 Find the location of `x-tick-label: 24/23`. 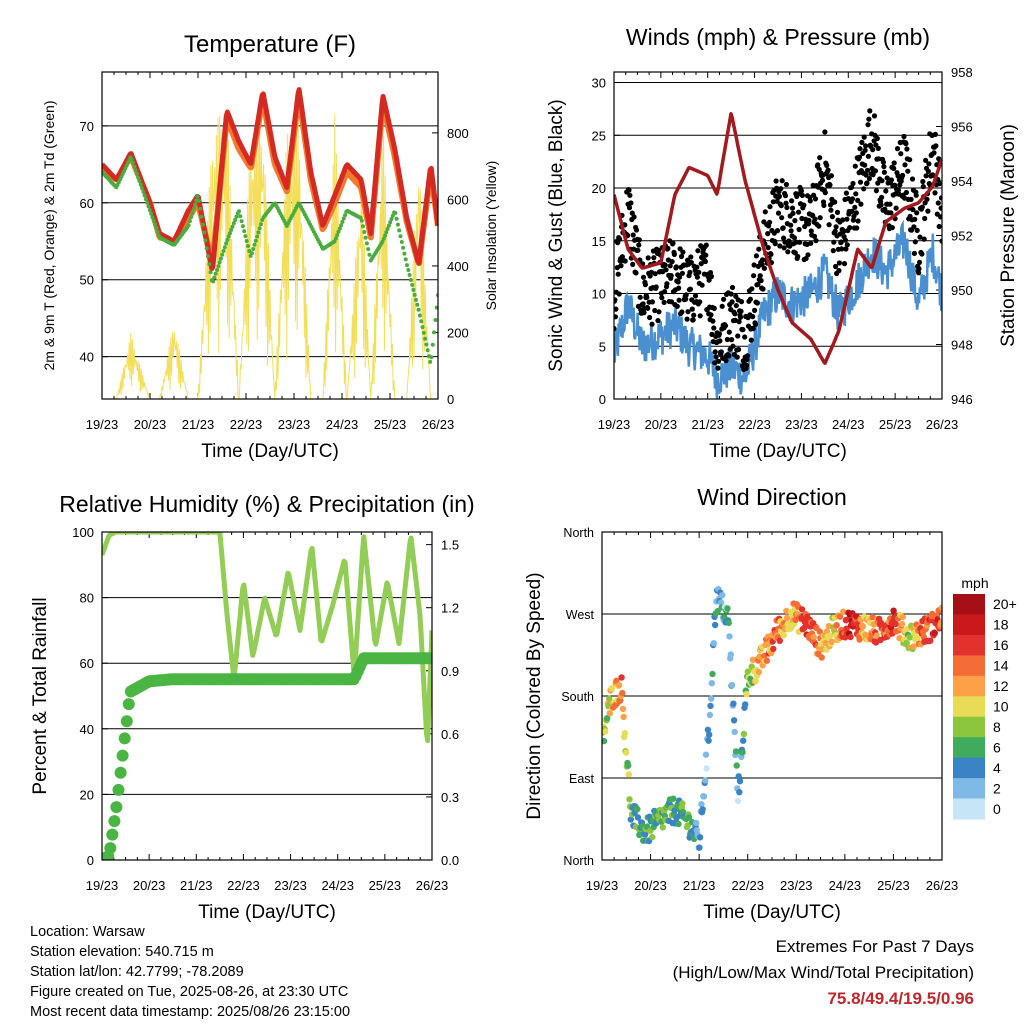

x-tick-label: 24/23 is located at coordinates (342, 424).